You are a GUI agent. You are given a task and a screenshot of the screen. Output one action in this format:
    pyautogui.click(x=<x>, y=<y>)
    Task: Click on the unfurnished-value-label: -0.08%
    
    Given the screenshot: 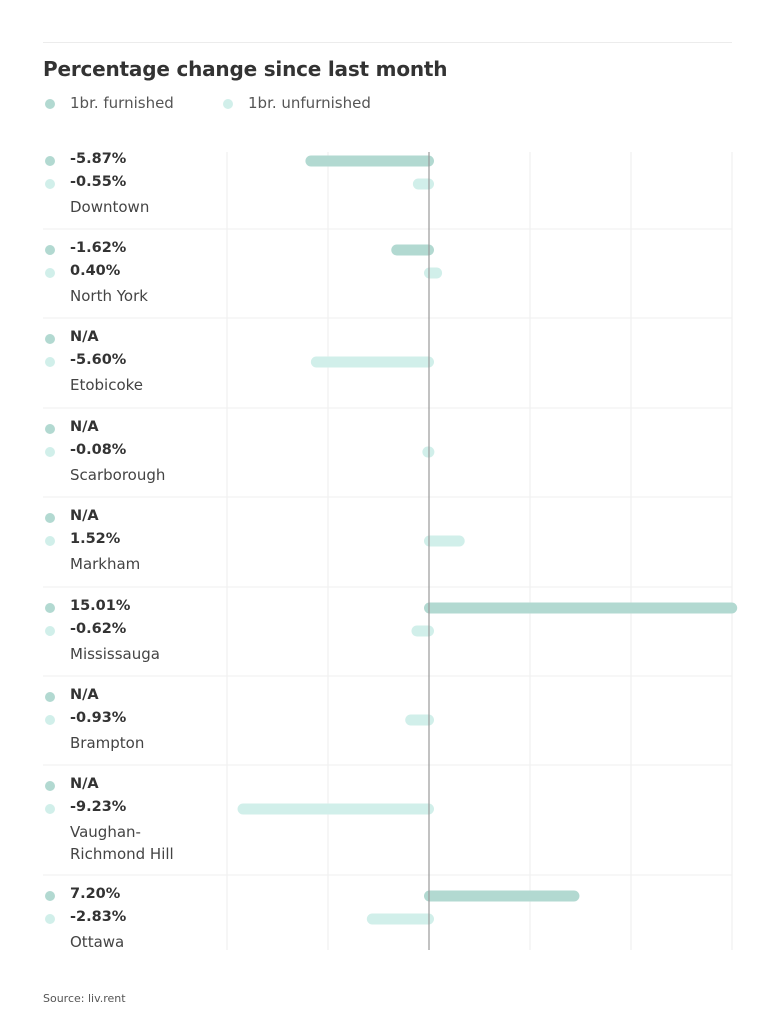 What is the action you would take?
    pyautogui.click(x=98, y=450)
    